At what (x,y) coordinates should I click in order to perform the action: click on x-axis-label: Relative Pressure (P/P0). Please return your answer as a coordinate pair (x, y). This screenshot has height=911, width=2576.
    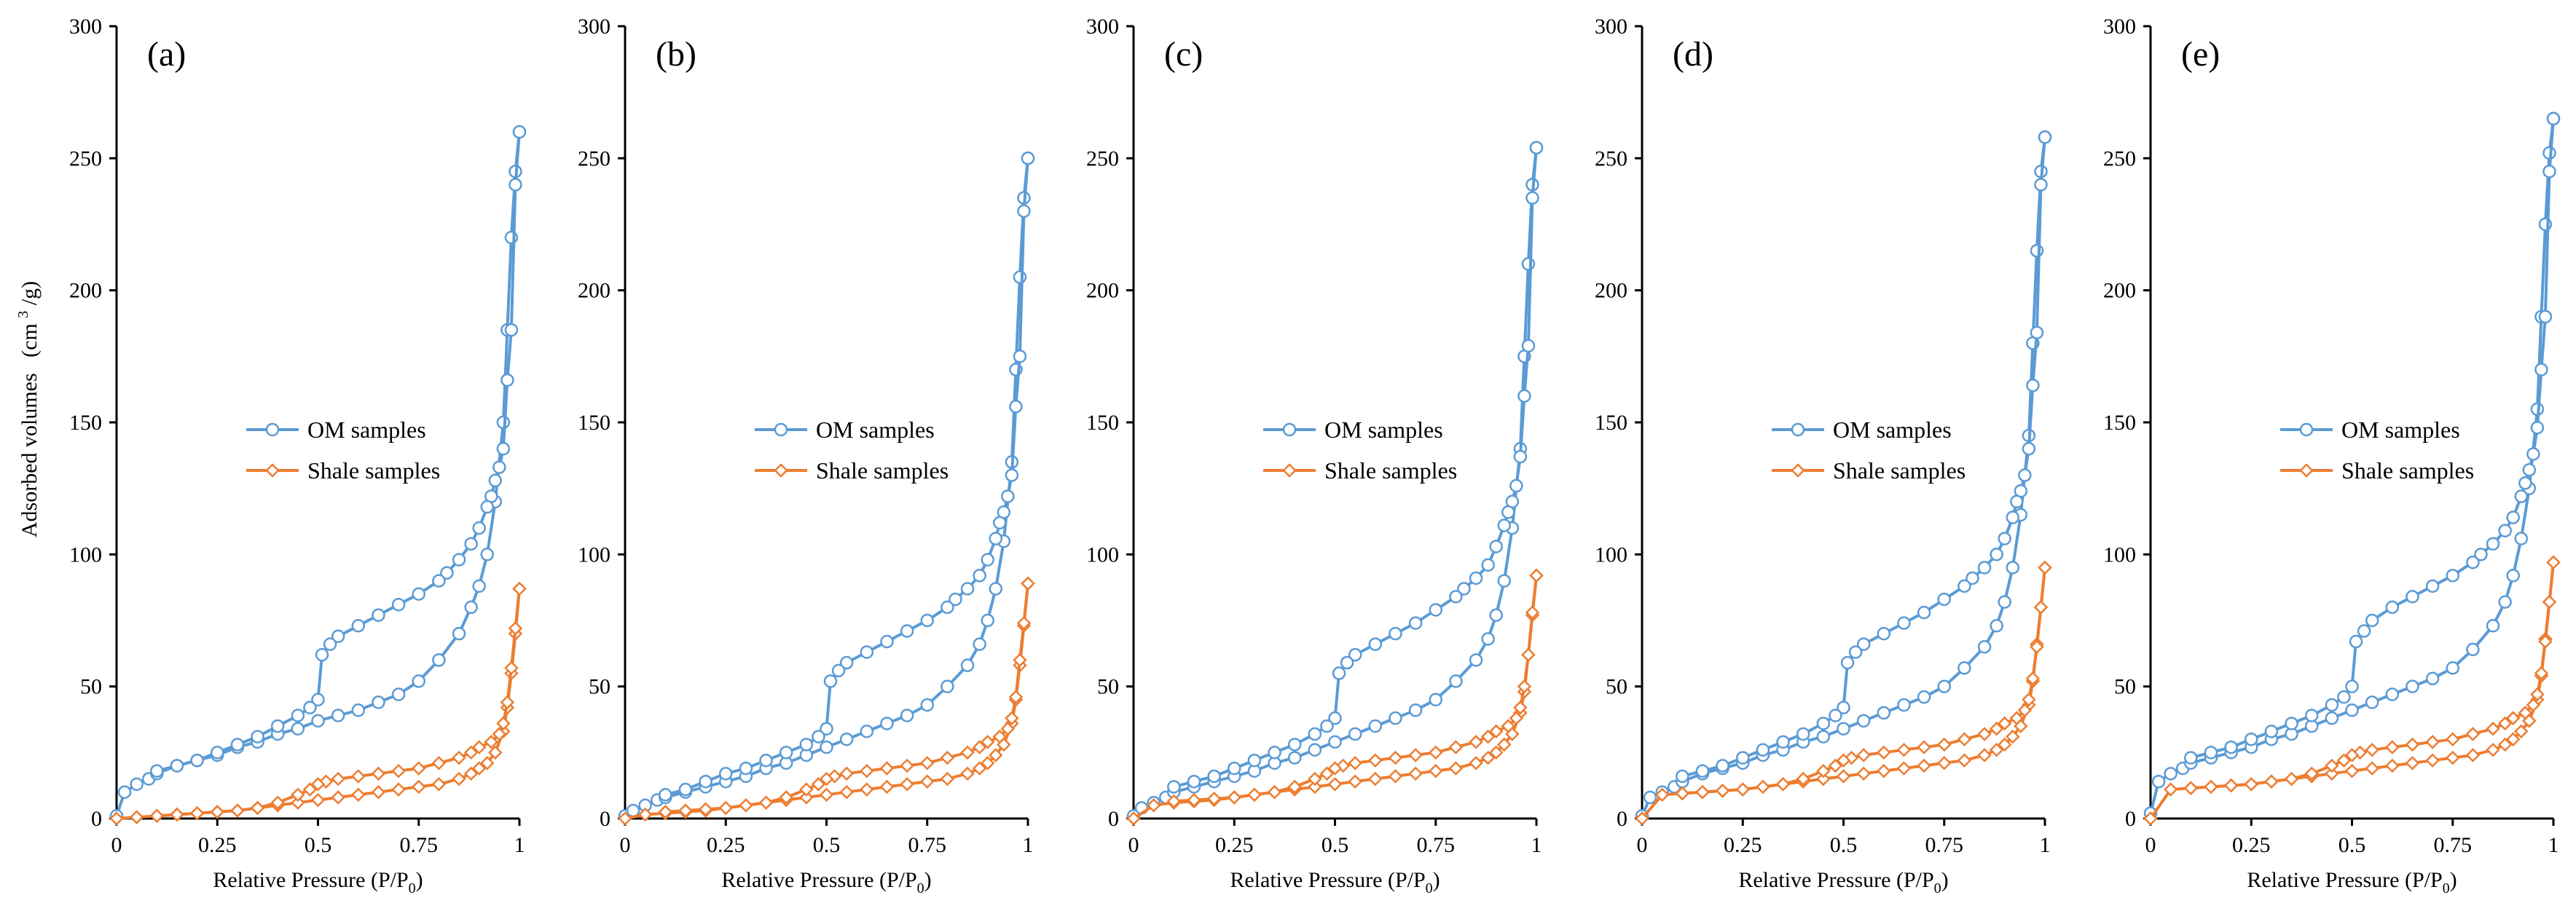
    Looking at the image, I should click on (1335, 882).